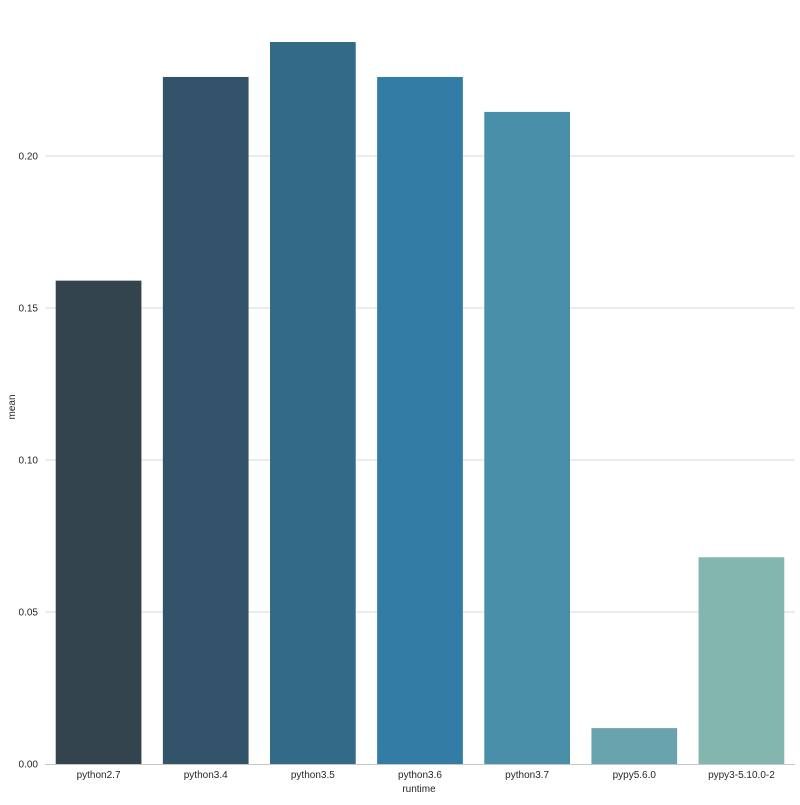  What do you see at coordinates (419, 789) in the screenshot?
I see `x-axis-label: runtime` at bounding box center [419, 789].